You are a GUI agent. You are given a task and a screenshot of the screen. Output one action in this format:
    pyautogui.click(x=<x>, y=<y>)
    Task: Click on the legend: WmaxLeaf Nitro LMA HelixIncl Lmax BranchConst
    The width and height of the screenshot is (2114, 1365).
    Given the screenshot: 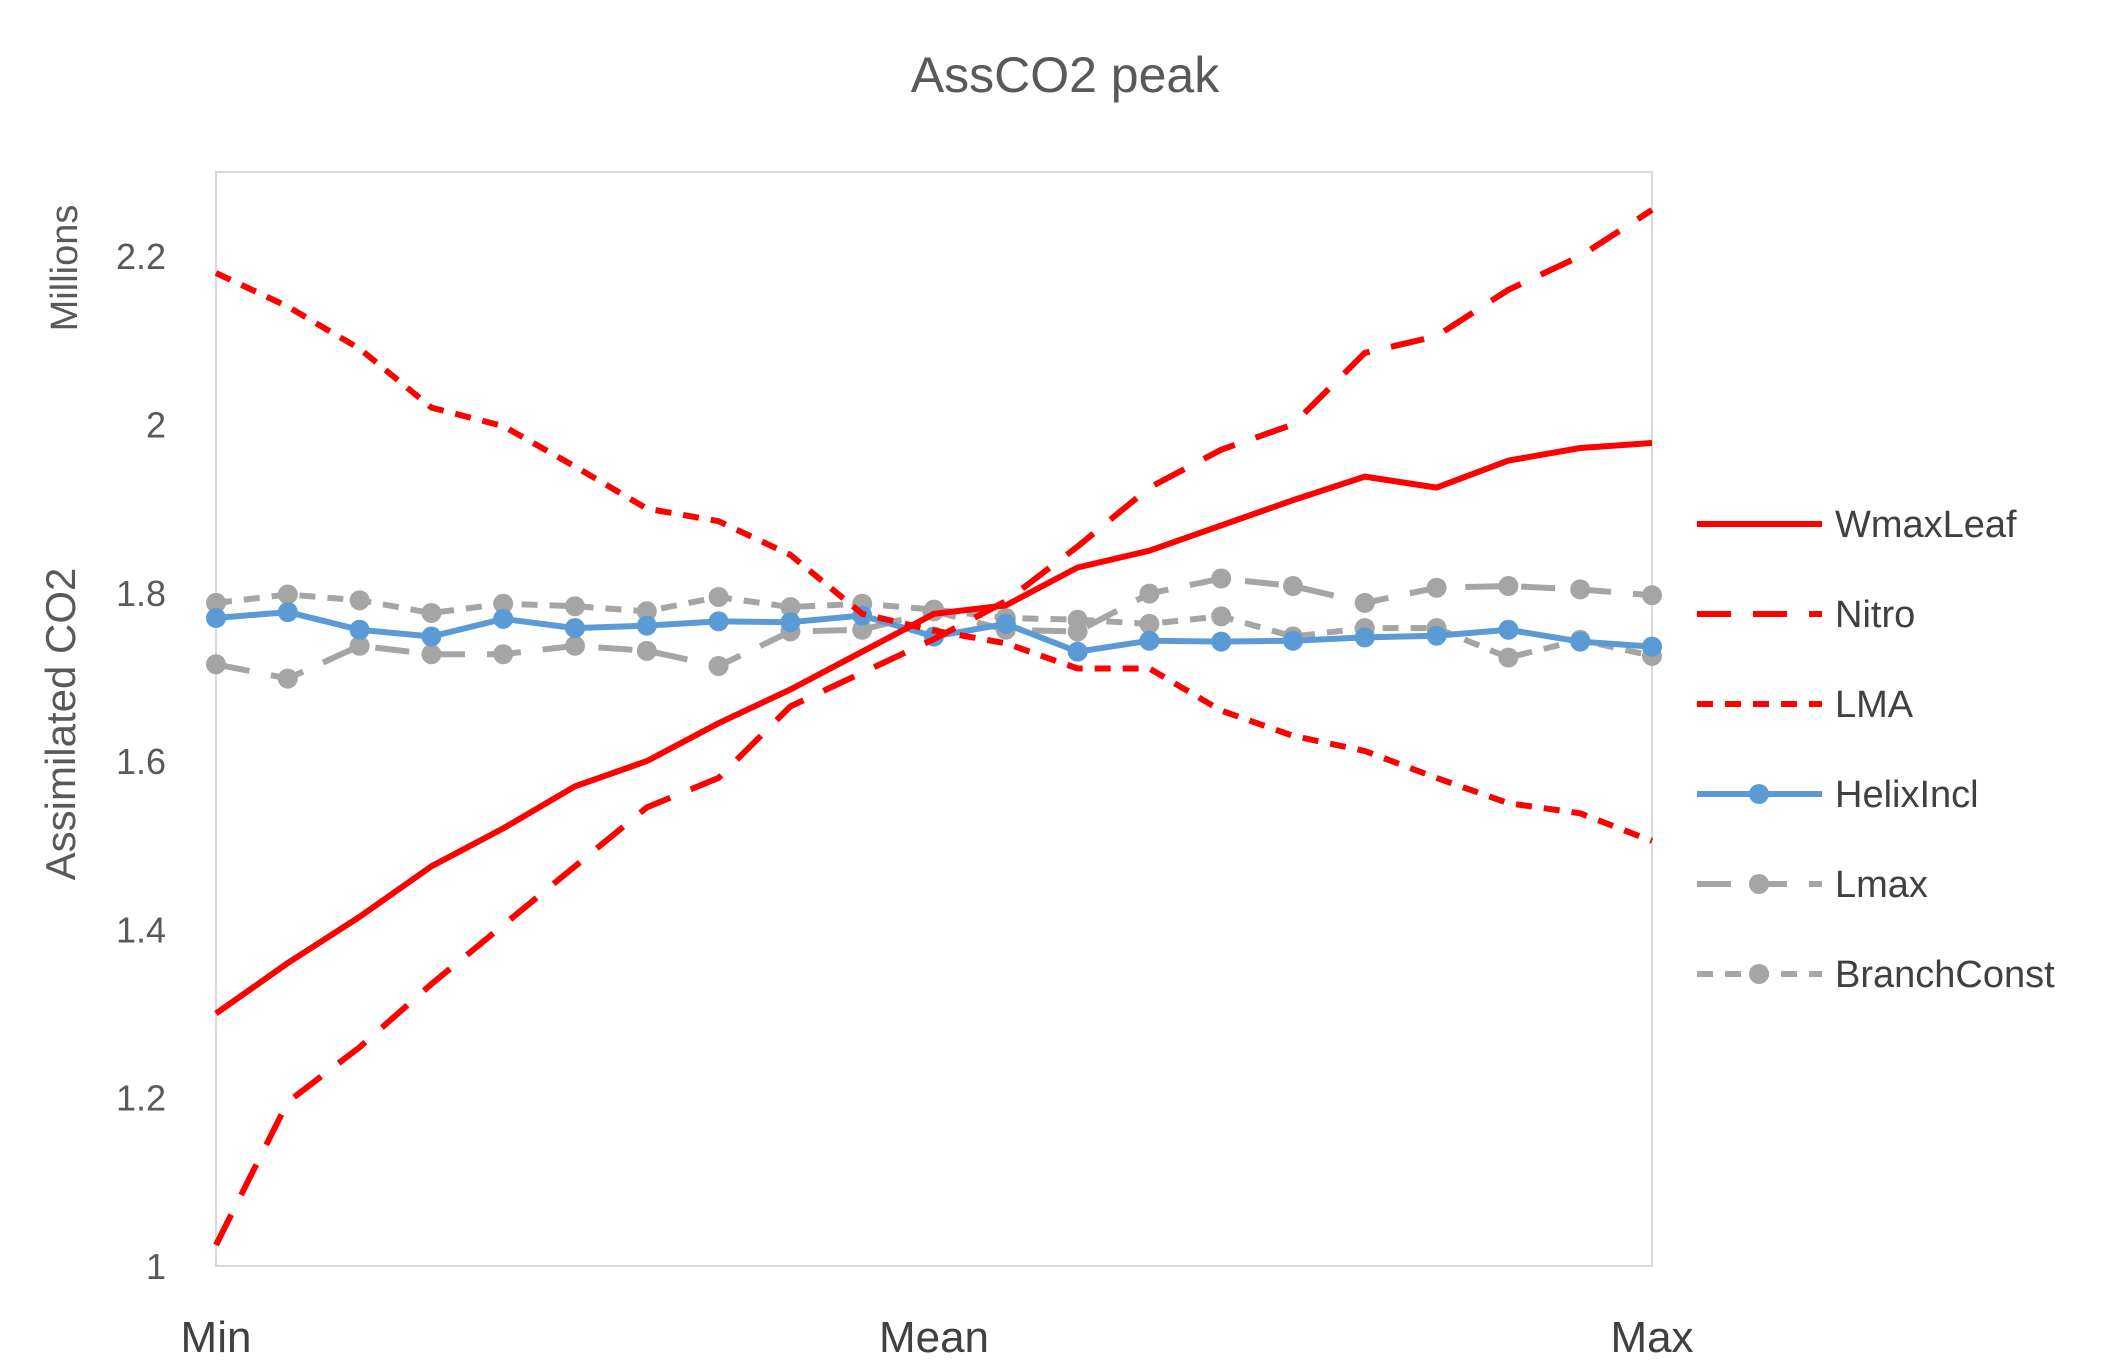 What is the action you would take?
    pyautogui.click(x=1876, y=750)
    